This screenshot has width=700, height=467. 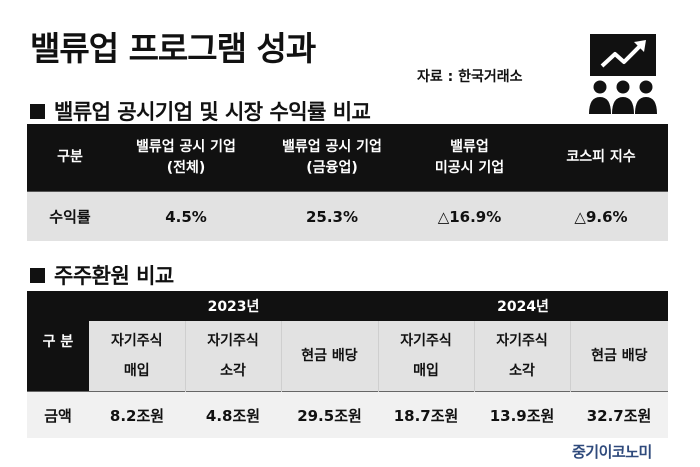 What do you see at coordinates (70, 158) in the screenshot?
I see `returns-header-cell: 구분` at bounding box center [70, 158].